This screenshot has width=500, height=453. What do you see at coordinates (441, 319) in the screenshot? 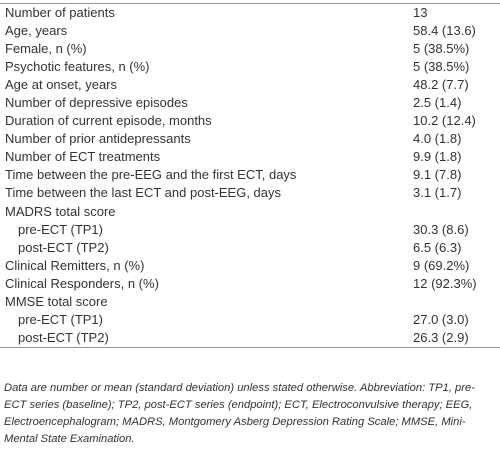
I see `row-value: 27.0 (3.0)` at bounding box center [441, 319].